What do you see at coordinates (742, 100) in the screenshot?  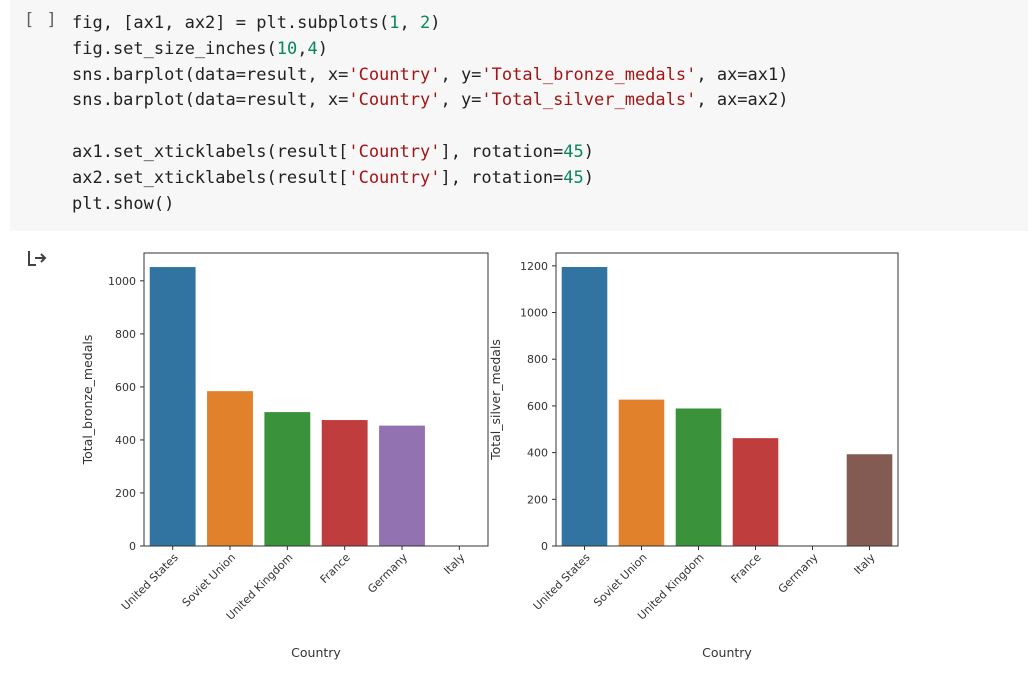 I see `code-token: , ax=ax2)` at bounding box center [742, 100].